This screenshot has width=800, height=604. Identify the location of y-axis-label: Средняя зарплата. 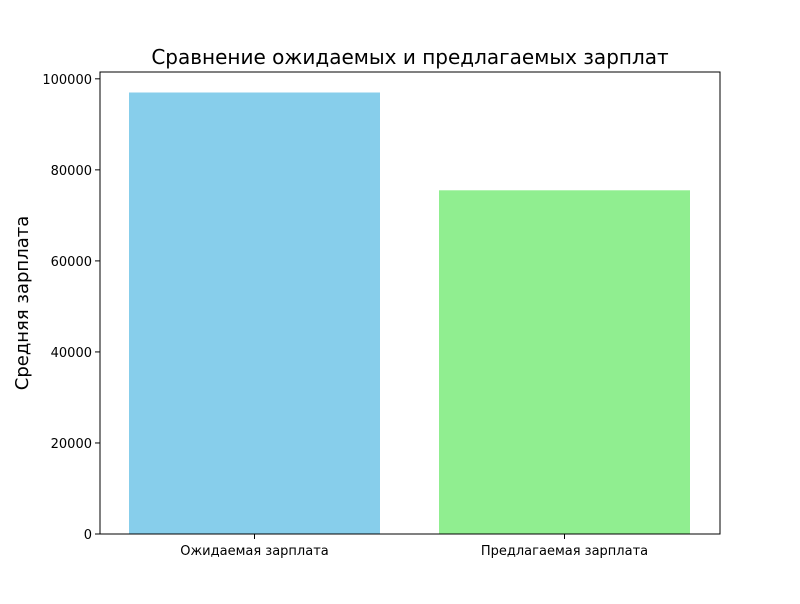
(22, 303).